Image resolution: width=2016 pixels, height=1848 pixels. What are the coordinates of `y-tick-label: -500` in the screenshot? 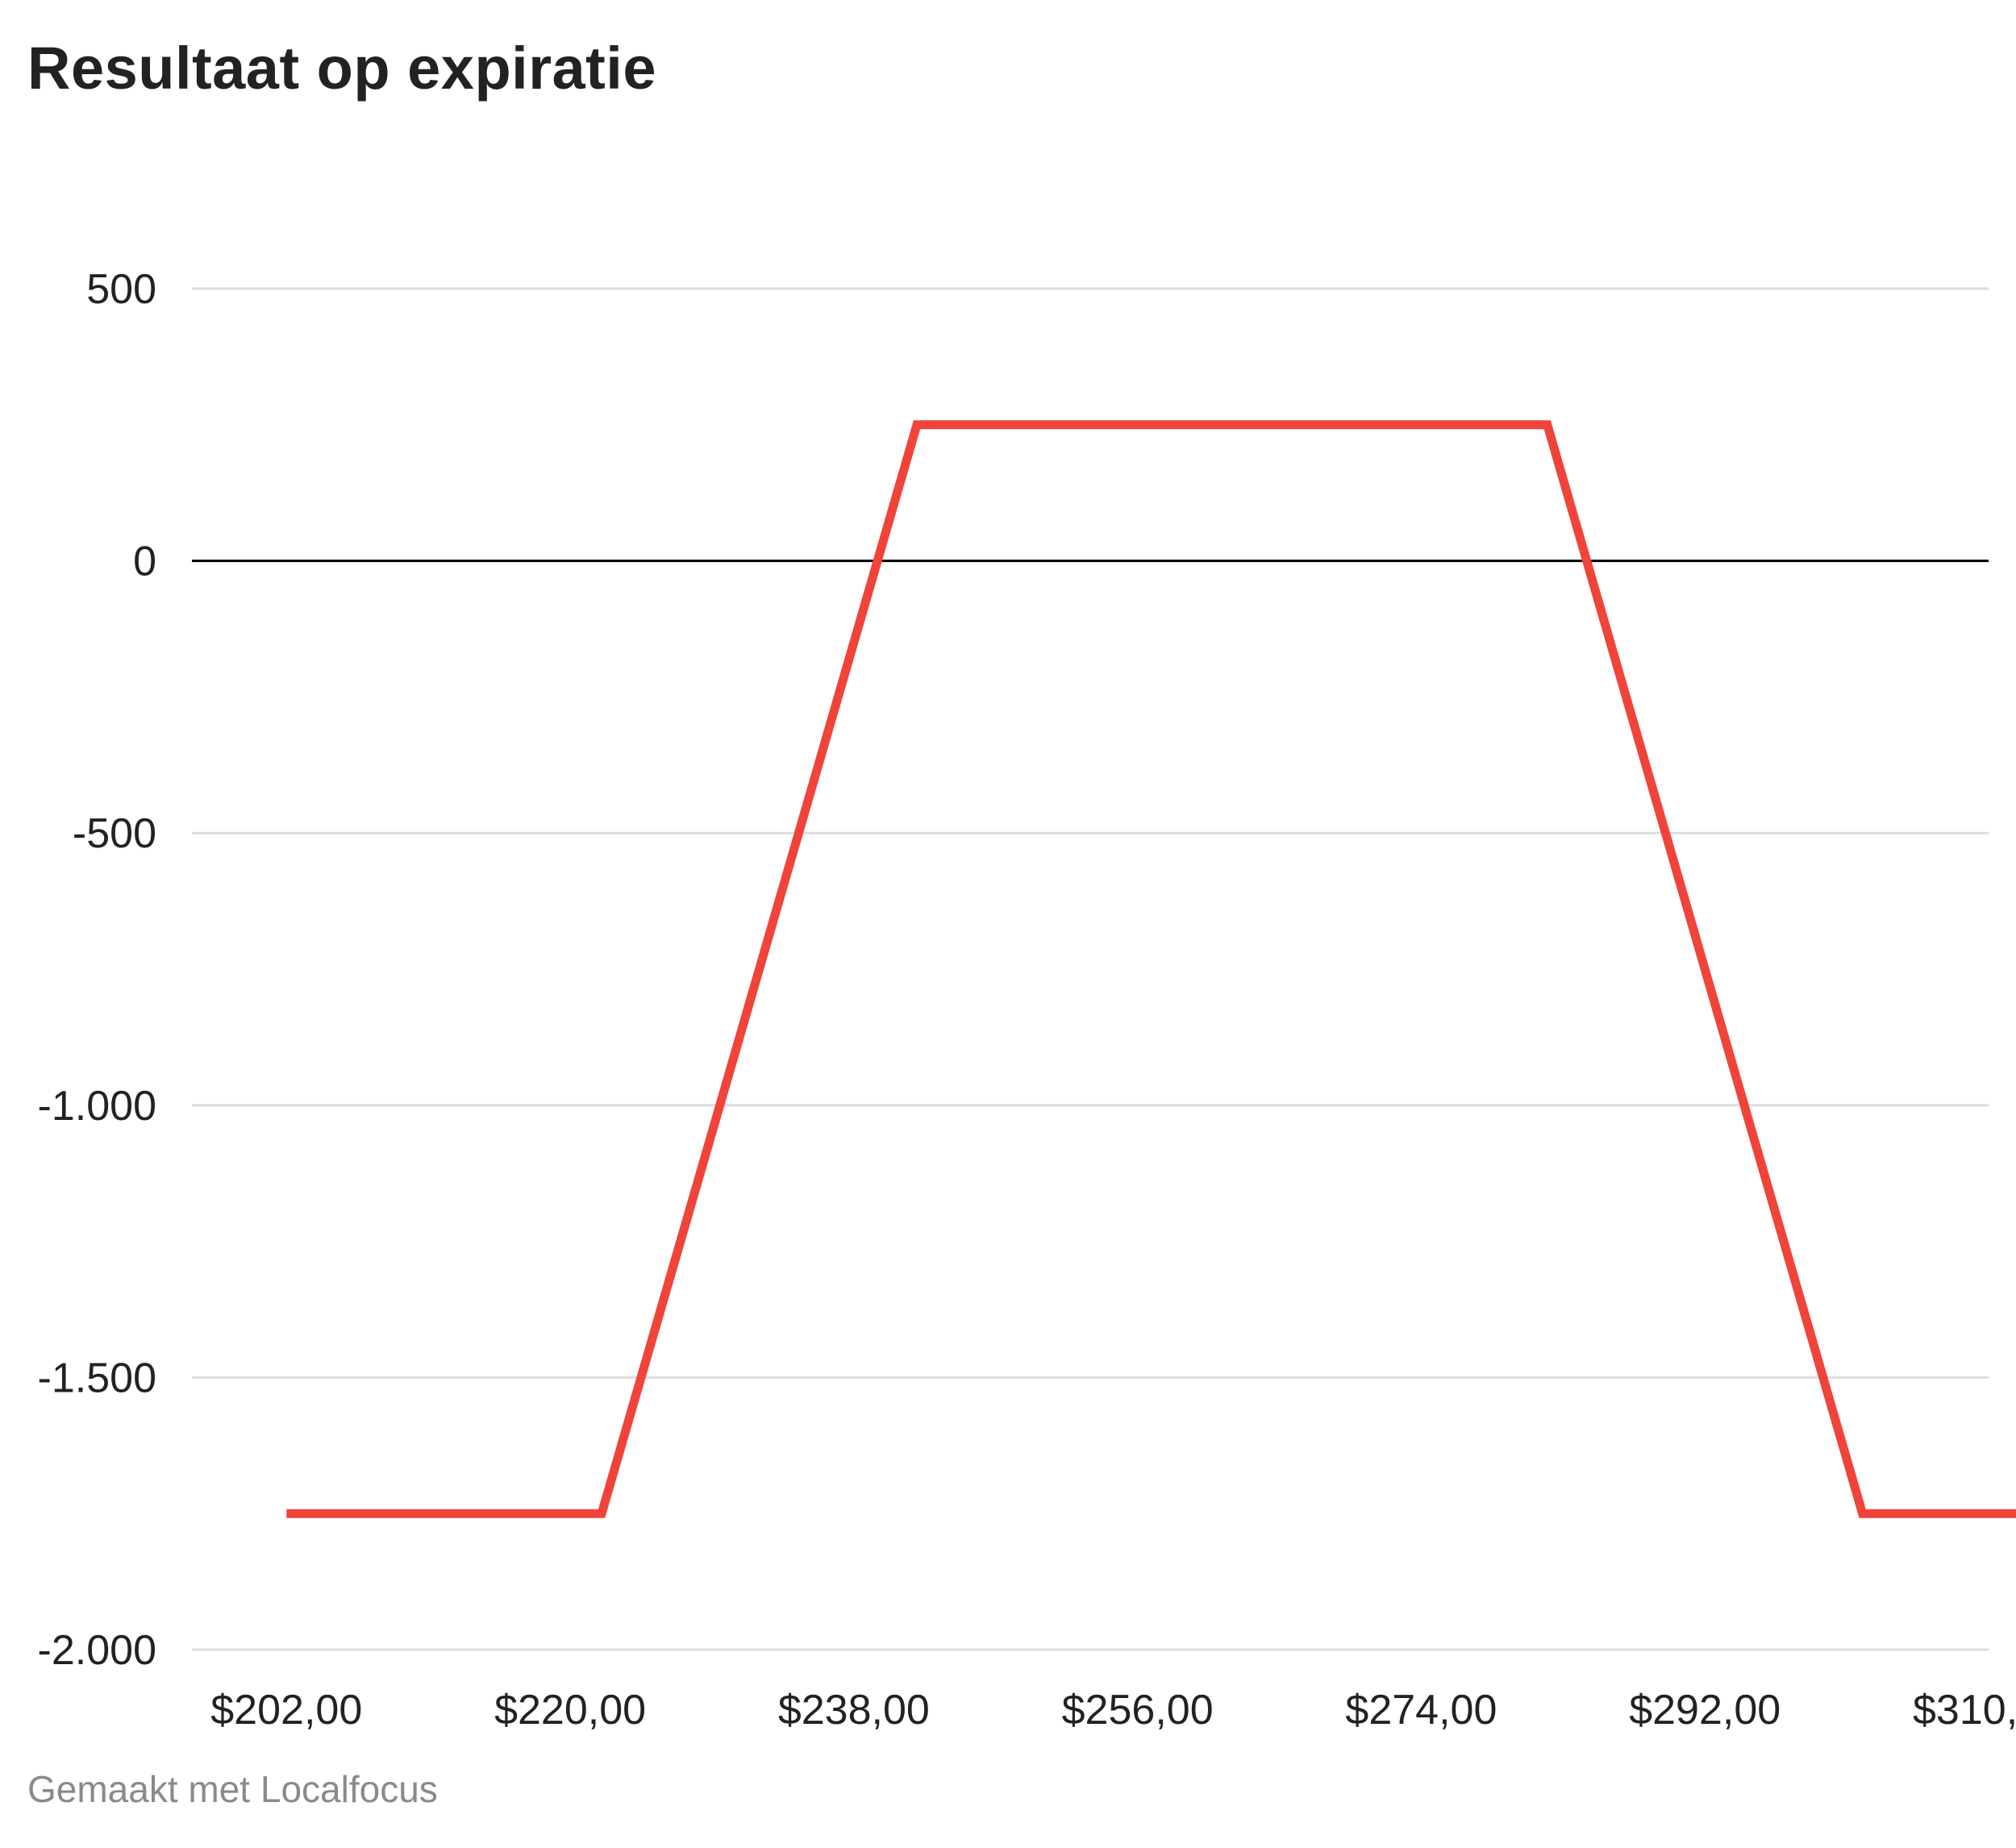 It's located at (115, 833).